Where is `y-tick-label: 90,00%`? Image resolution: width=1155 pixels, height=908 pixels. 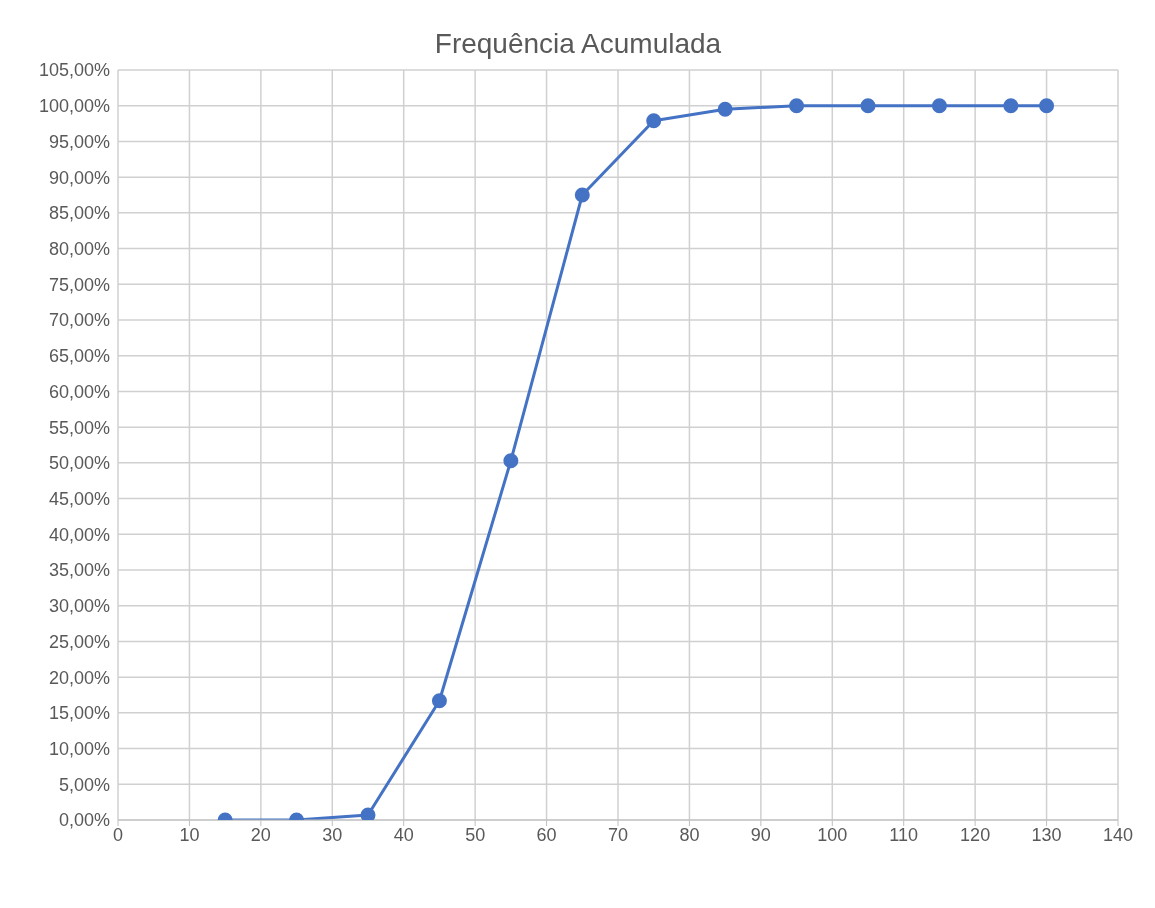 y-tick-label: 90,00% is located at coordinates (79, 177).